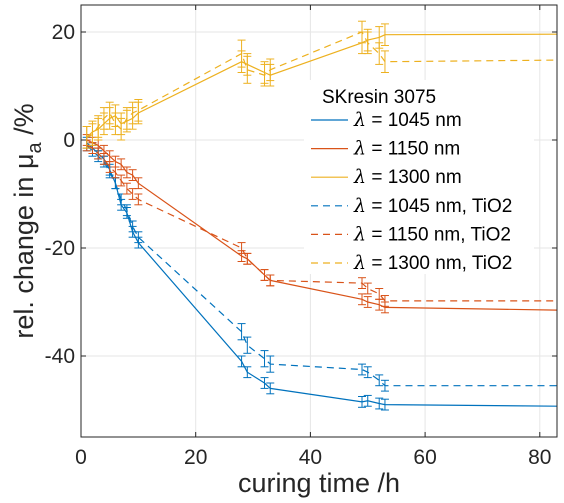 The width and height of the screenshot is (564, 503). Describe the element at coordinates (35, 147) in the screenshot. I see `y-axis-label-subscript: a` at that location.